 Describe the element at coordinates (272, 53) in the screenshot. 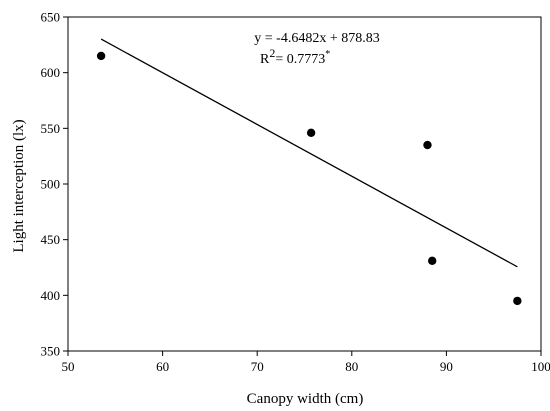

I see `r2-exponent: 2` at that location.